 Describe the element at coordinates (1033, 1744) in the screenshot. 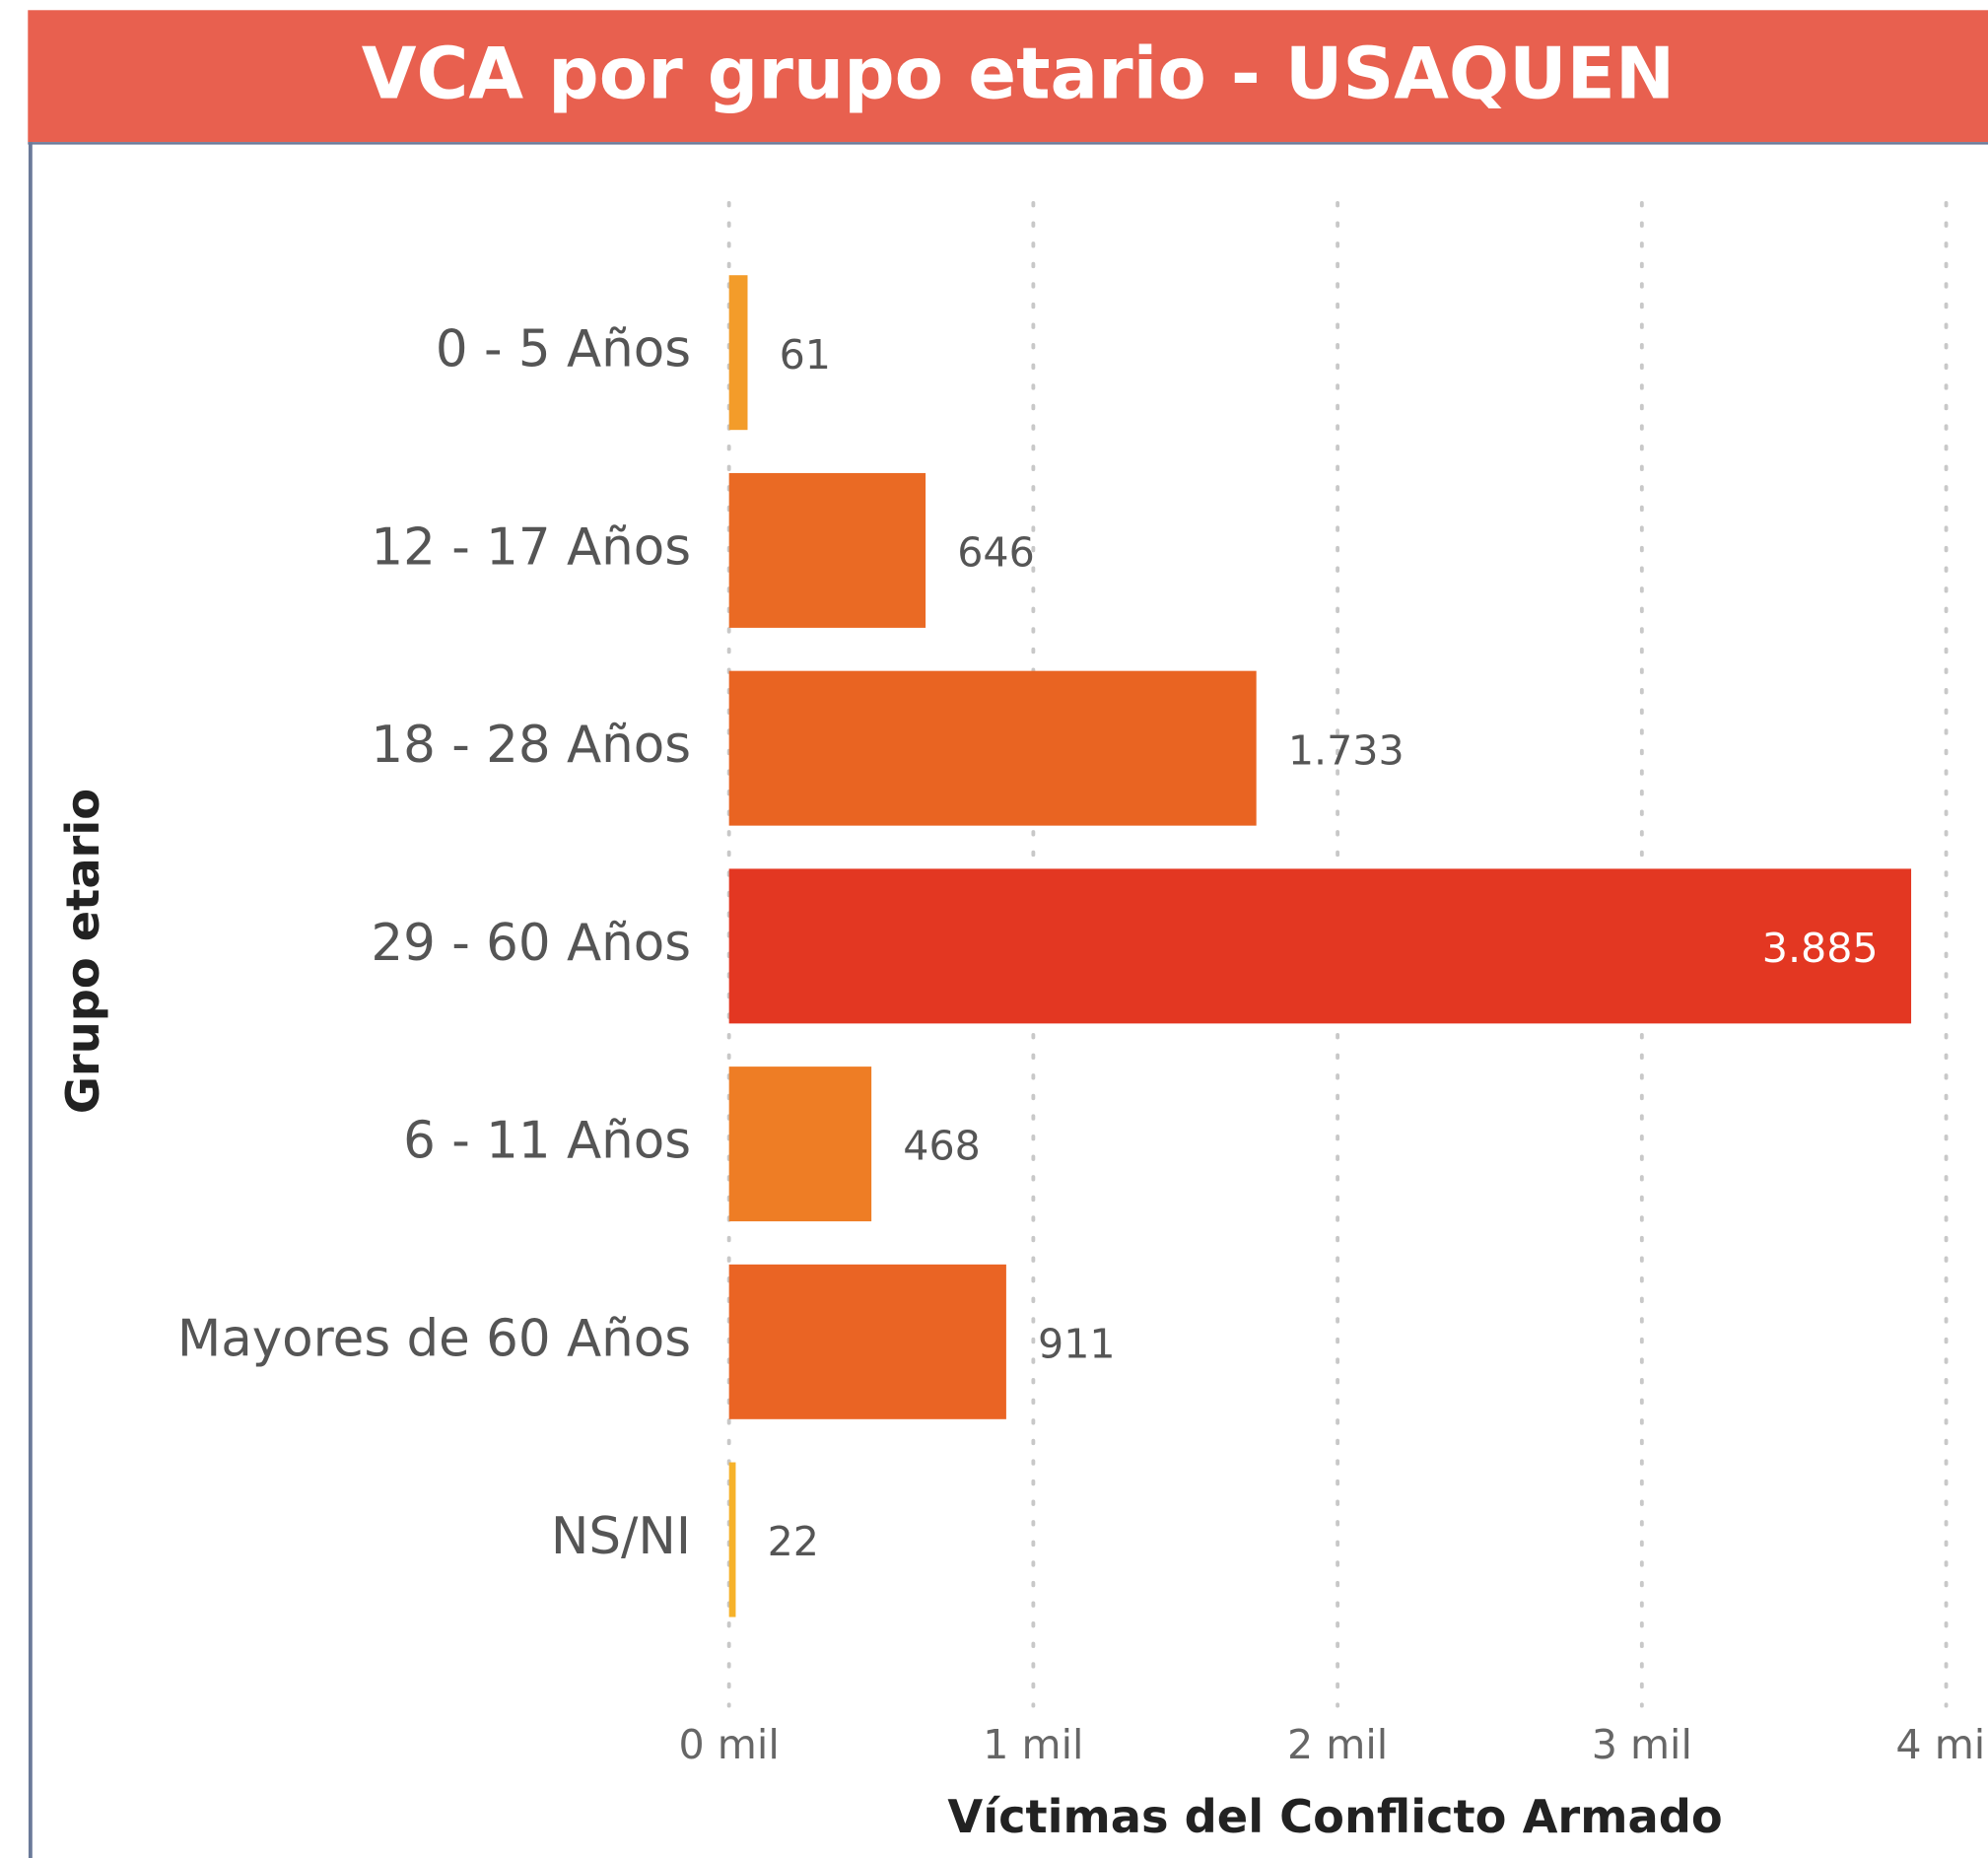

I see `x-tick-label: 1 mil` at that location.